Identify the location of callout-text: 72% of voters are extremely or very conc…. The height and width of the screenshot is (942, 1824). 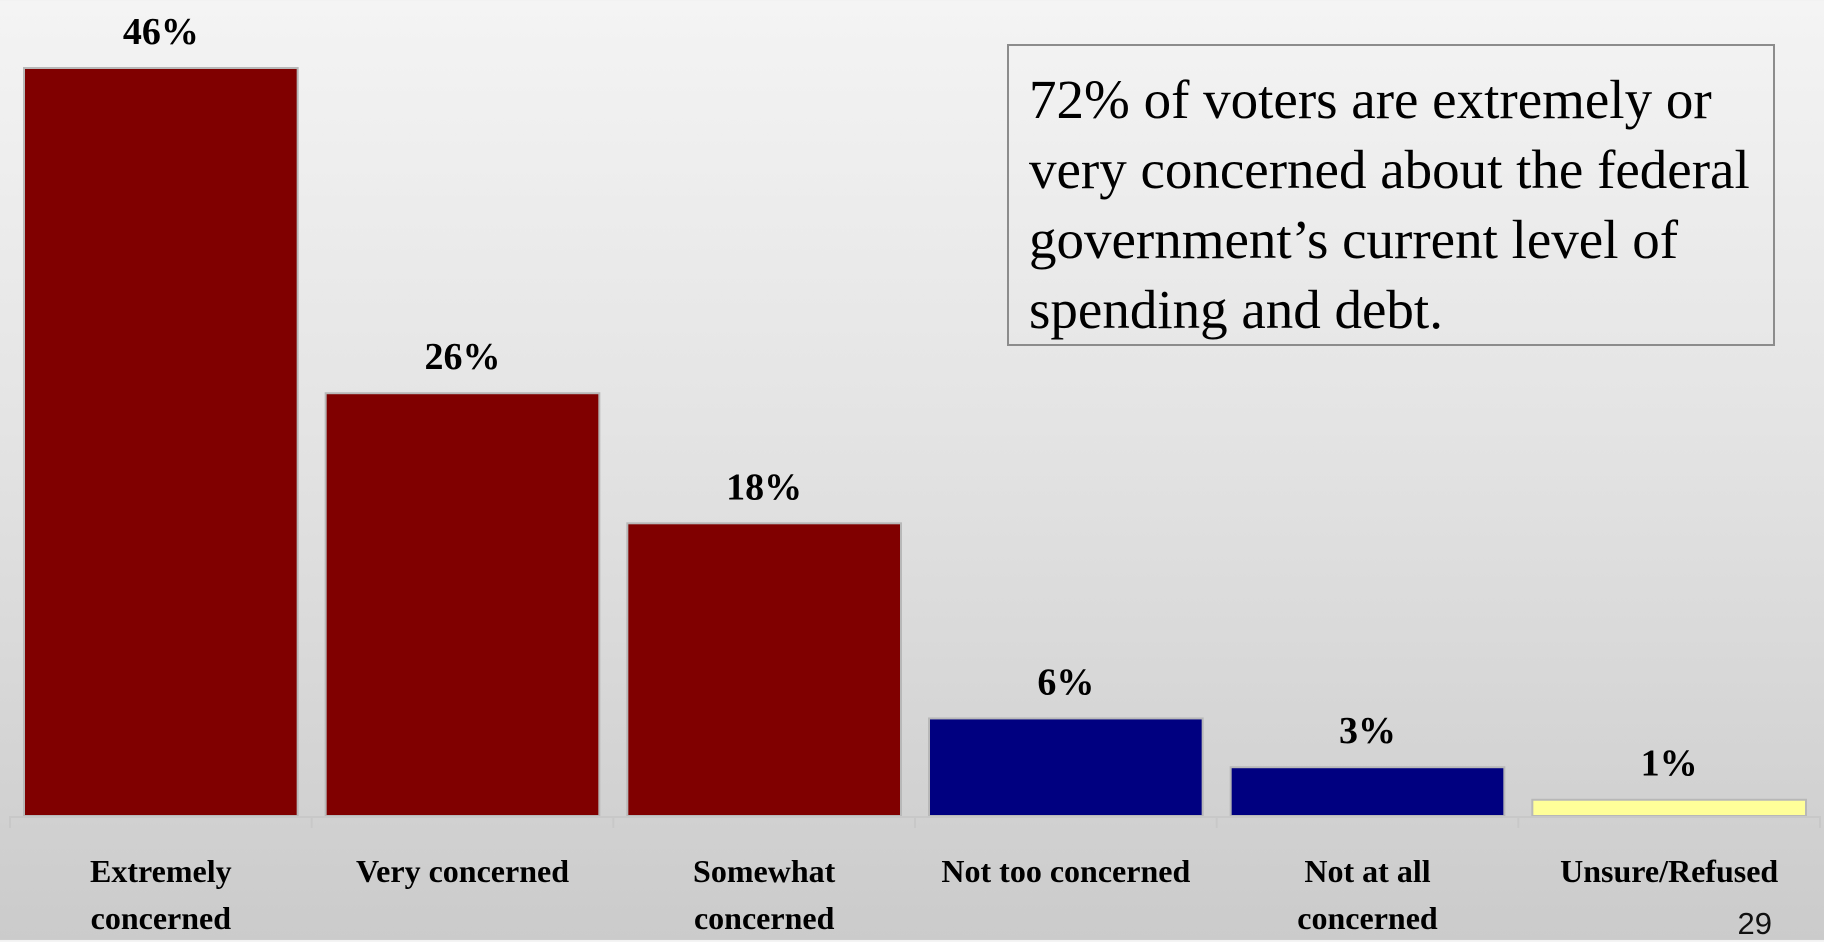
(1389, 204).